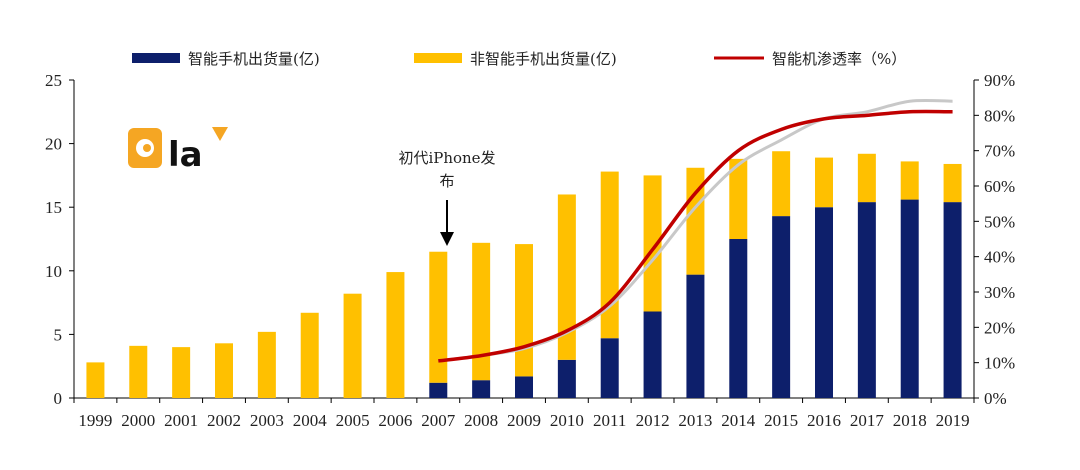  I want to click on x-tick-label: 2009, so click(524, 420).